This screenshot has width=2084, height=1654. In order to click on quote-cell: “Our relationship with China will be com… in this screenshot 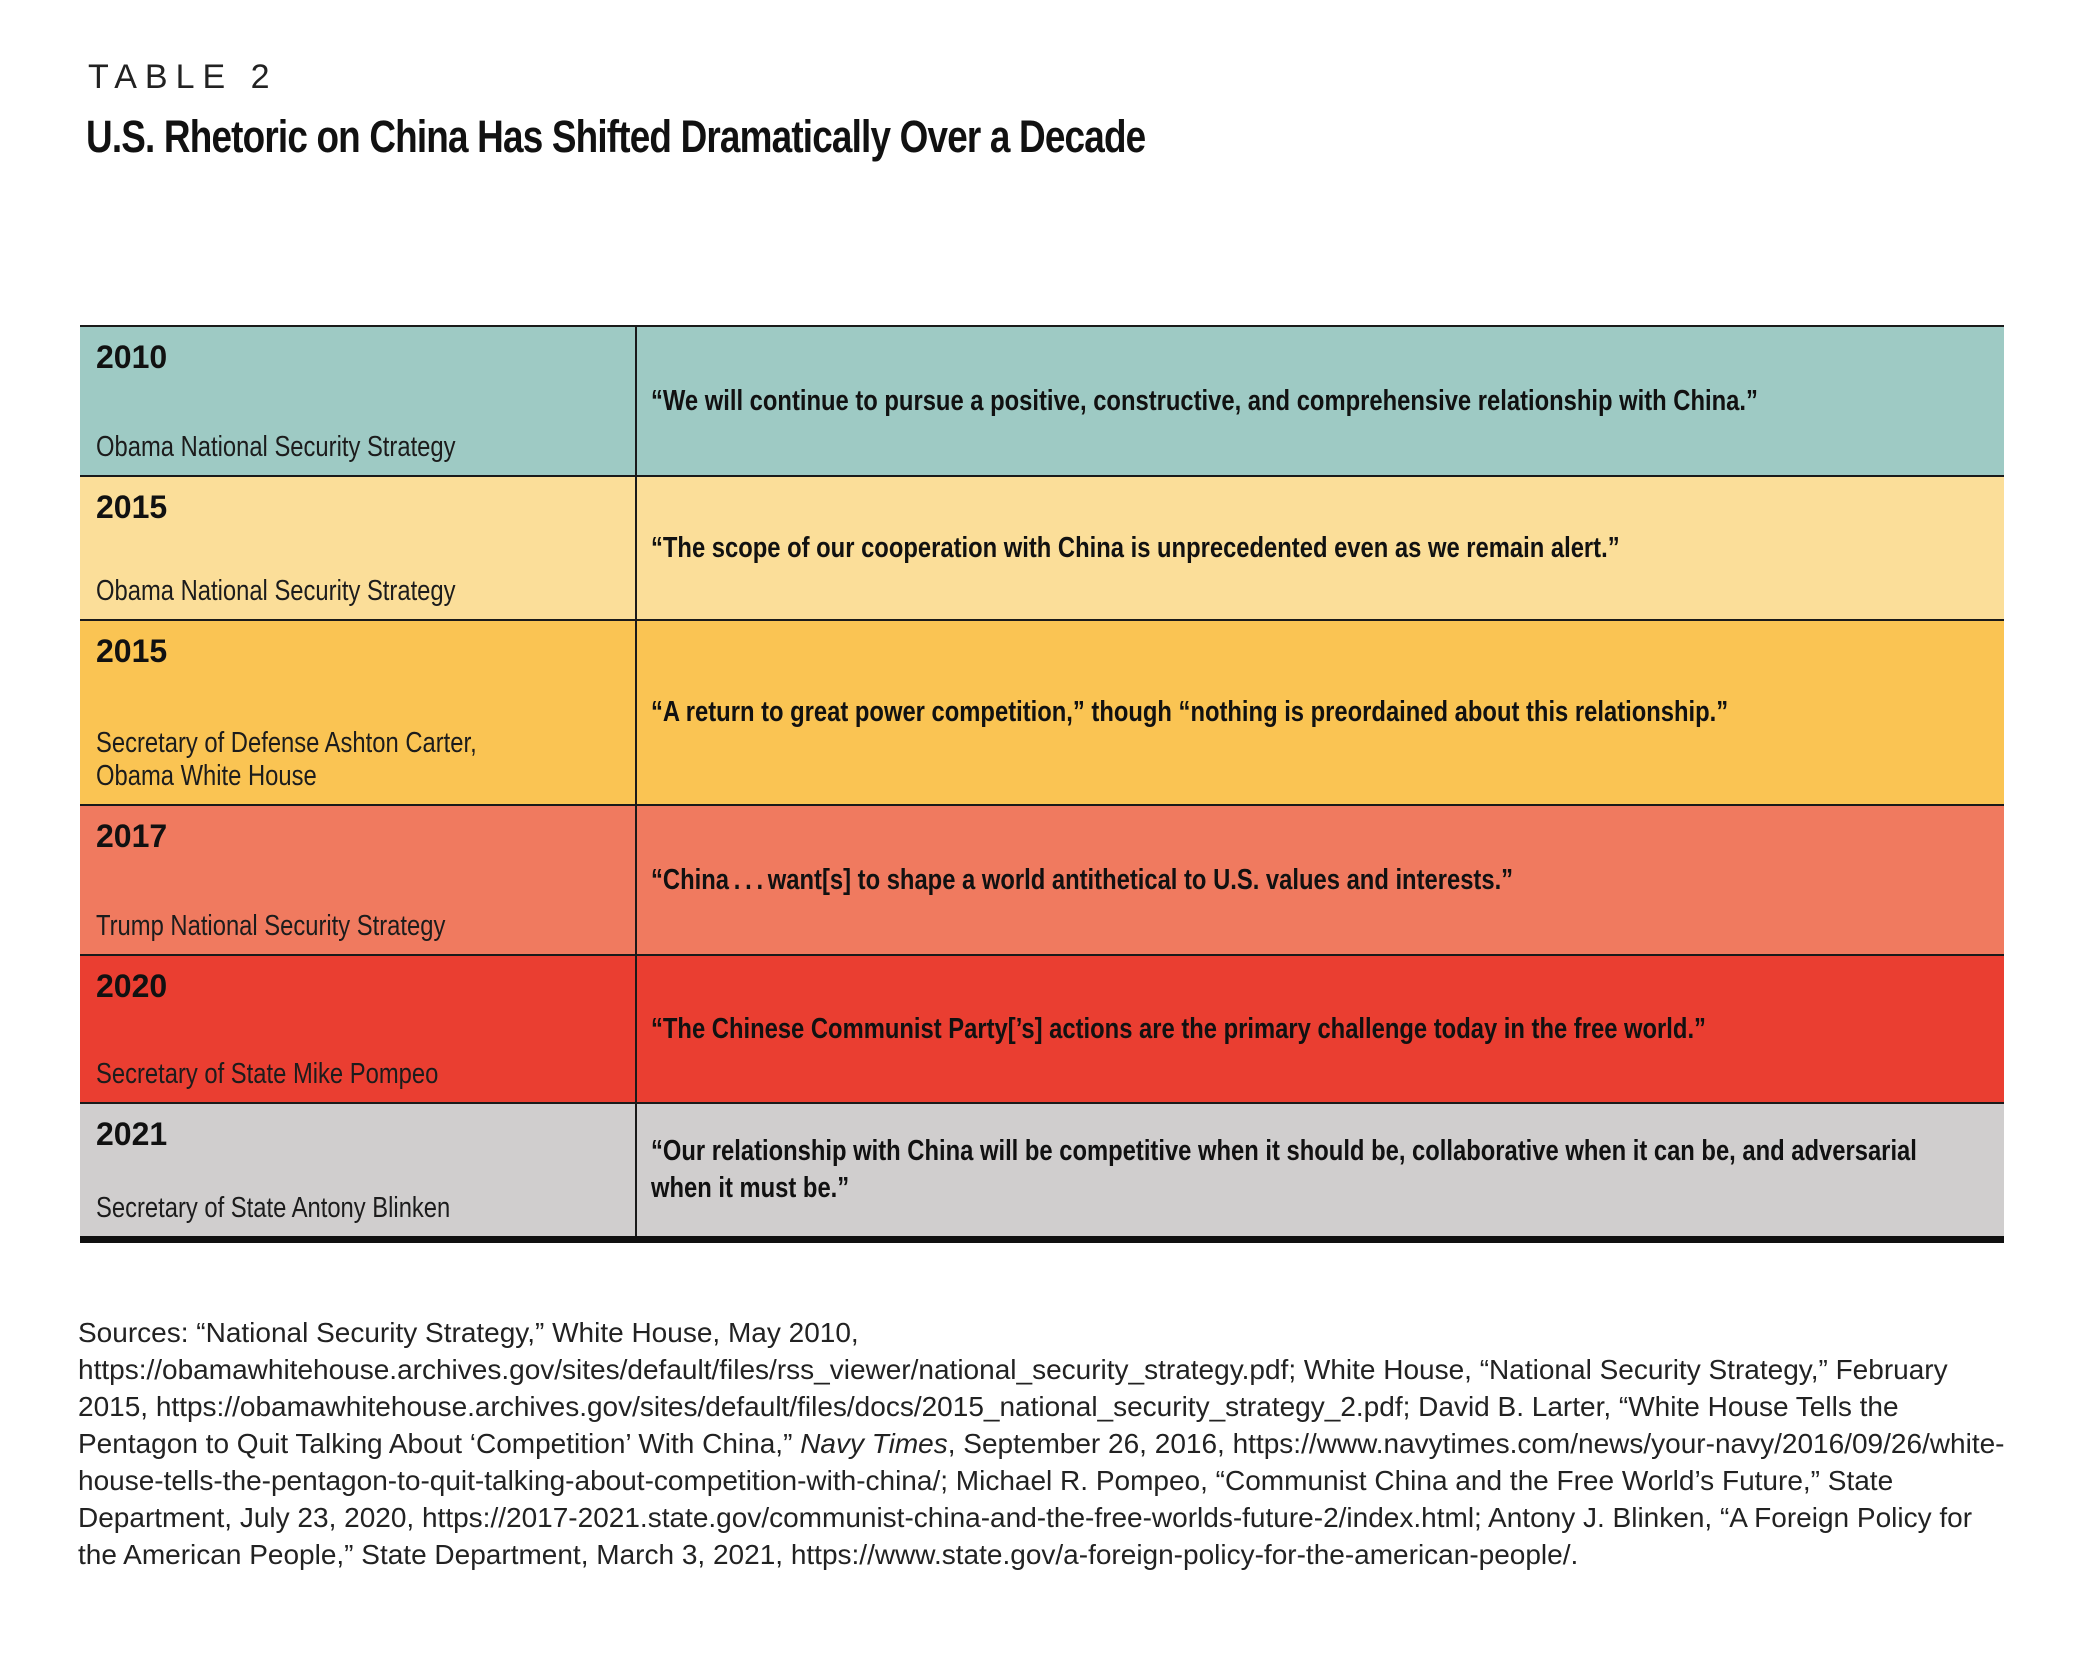, I will do `click(1320, 1170)`.